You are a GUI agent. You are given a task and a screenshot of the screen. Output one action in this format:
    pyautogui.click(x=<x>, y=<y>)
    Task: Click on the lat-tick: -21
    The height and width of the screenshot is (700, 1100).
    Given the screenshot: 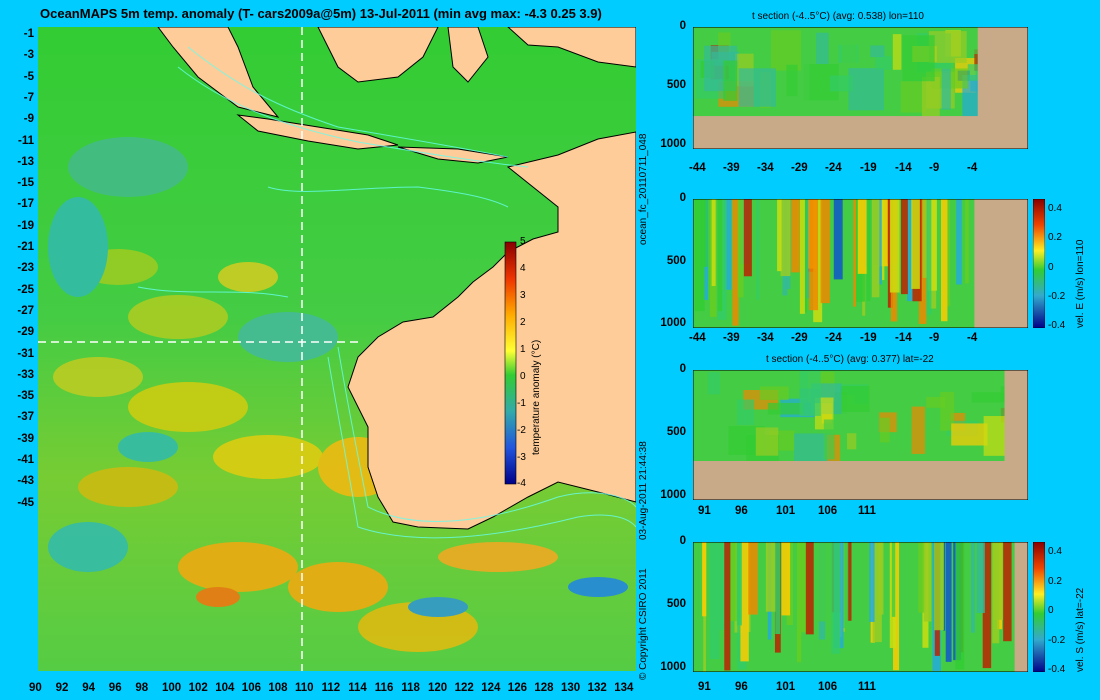 What is the action you would take?
    pyautogui.click(x=25, y=247)
    